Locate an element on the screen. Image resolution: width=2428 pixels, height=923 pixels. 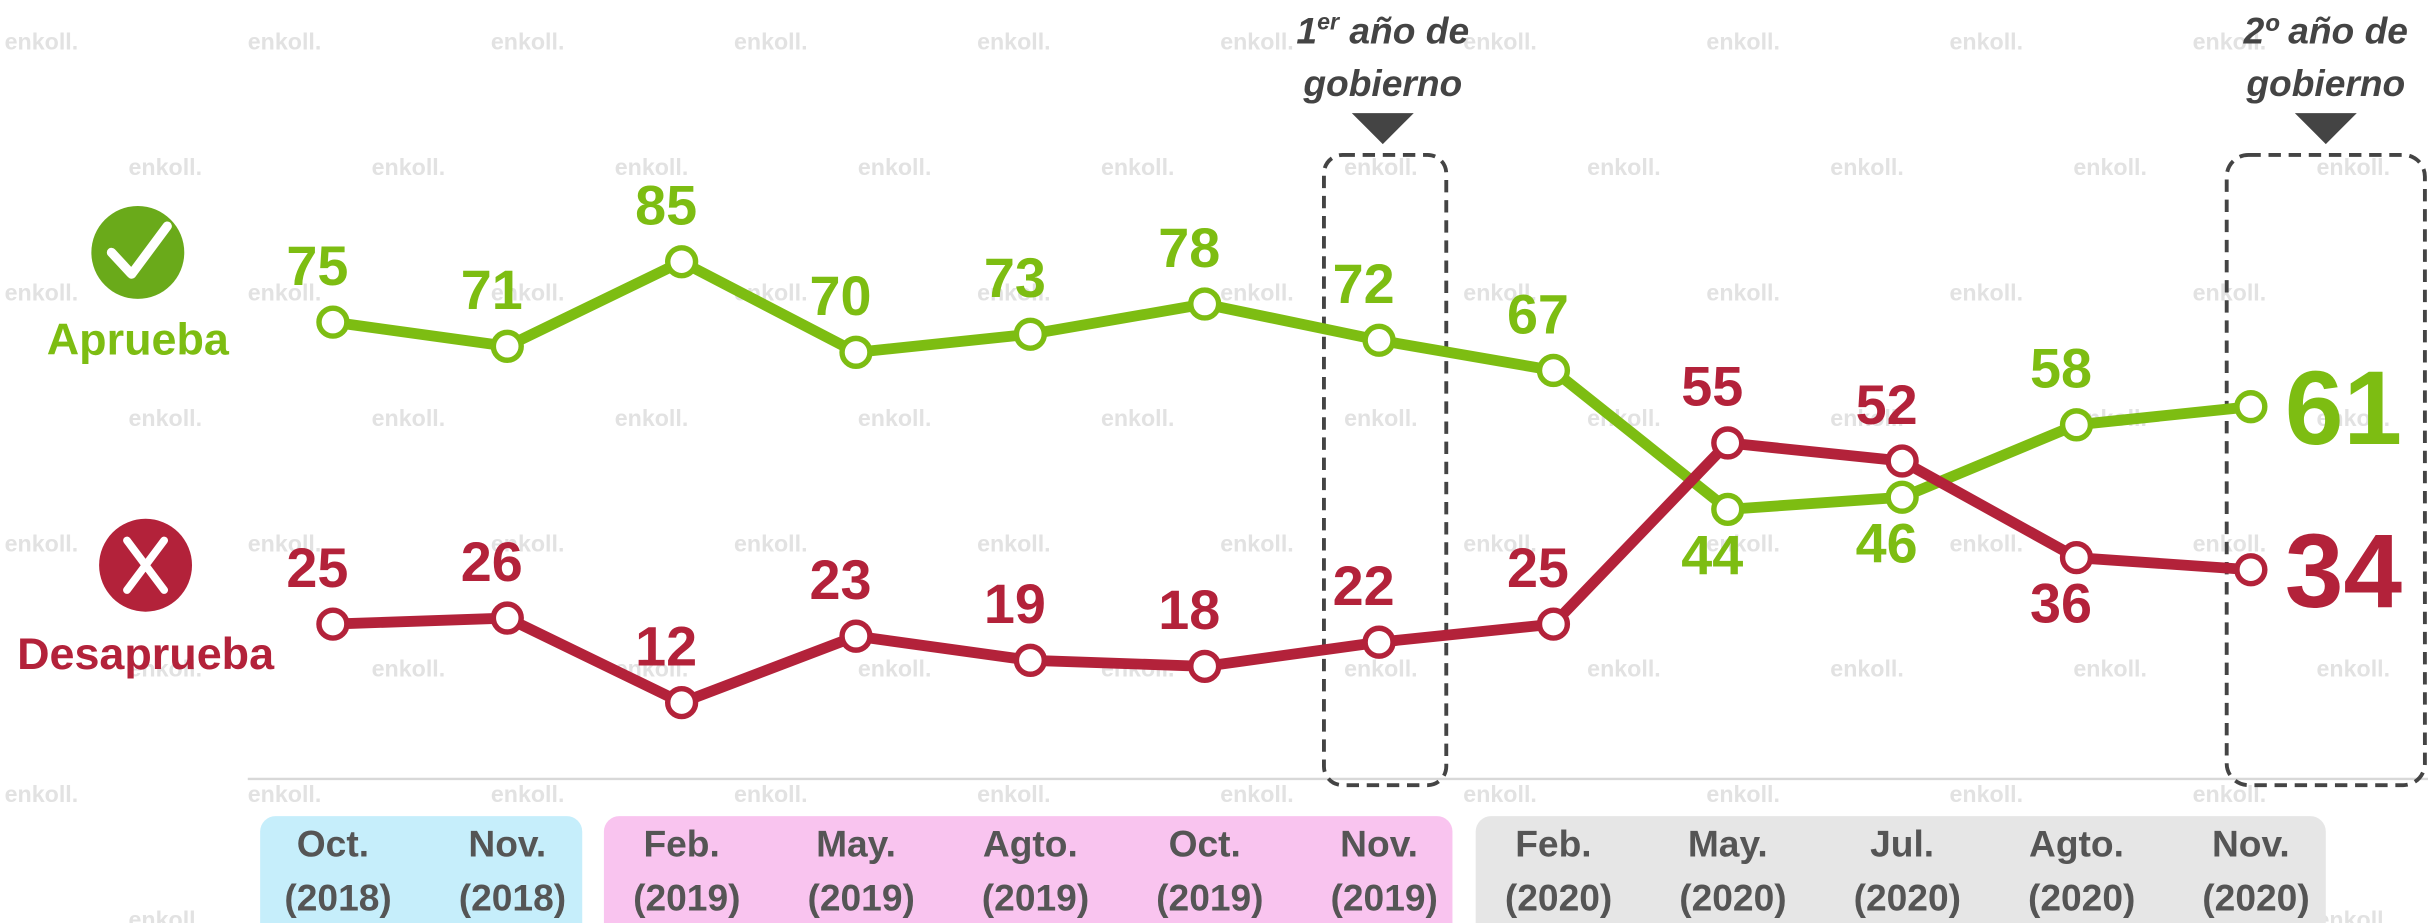
x-tick-label: Feb. (2020) is located at coordinates (1554, 870).